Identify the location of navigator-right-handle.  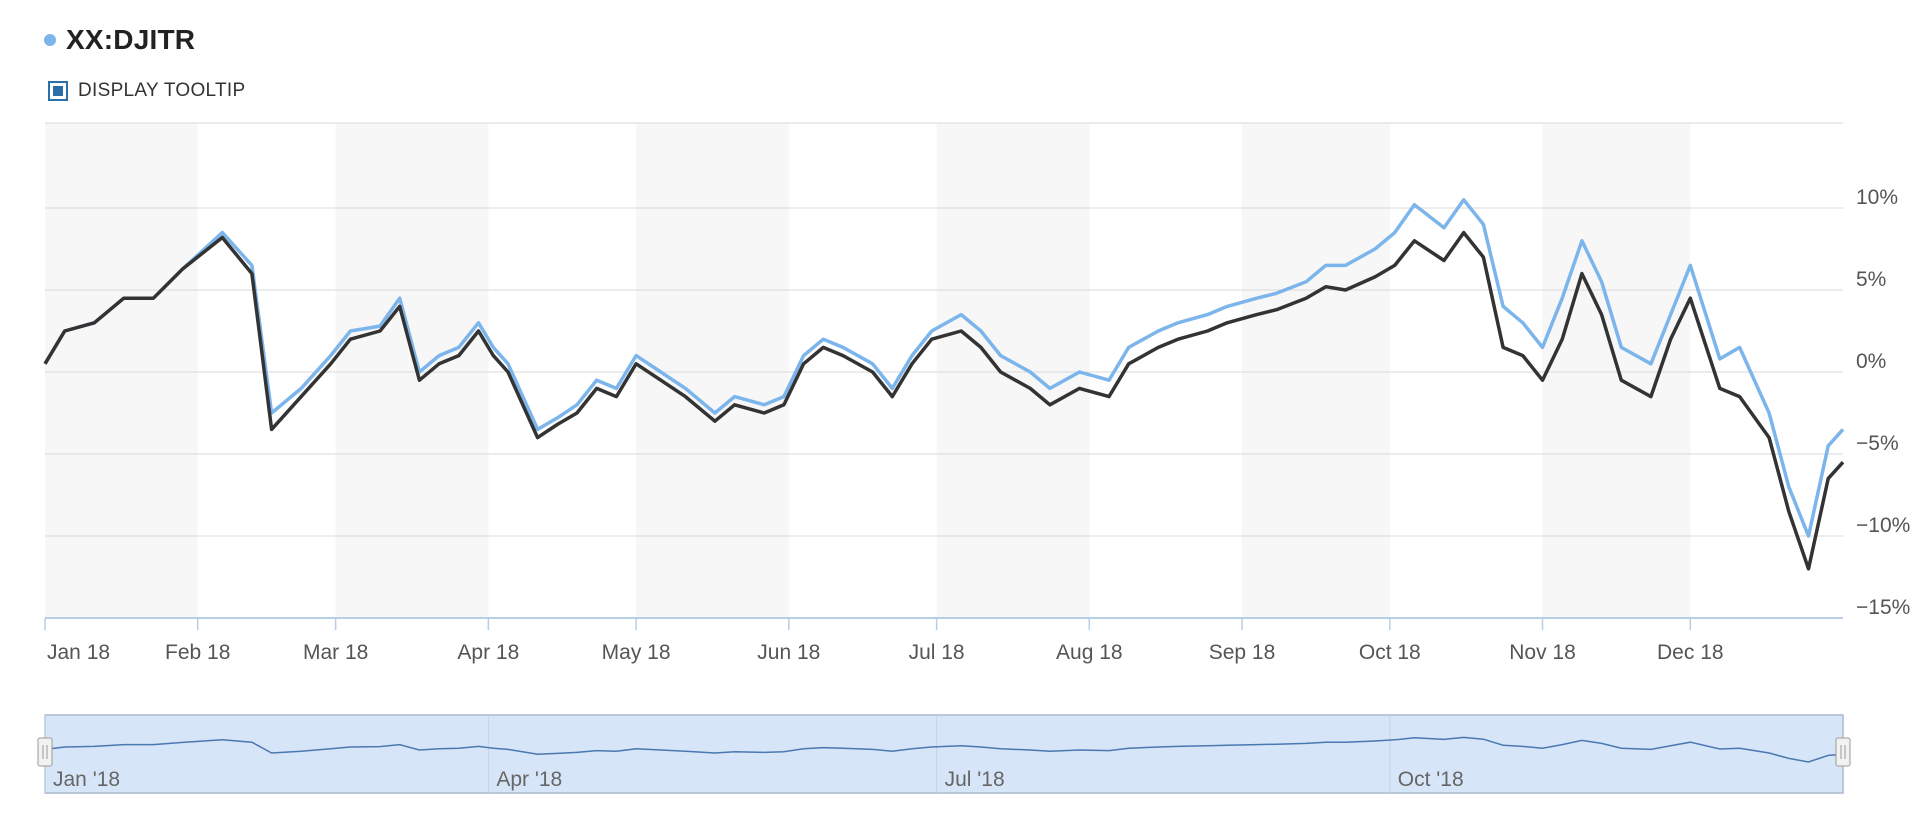
(1843, 752).